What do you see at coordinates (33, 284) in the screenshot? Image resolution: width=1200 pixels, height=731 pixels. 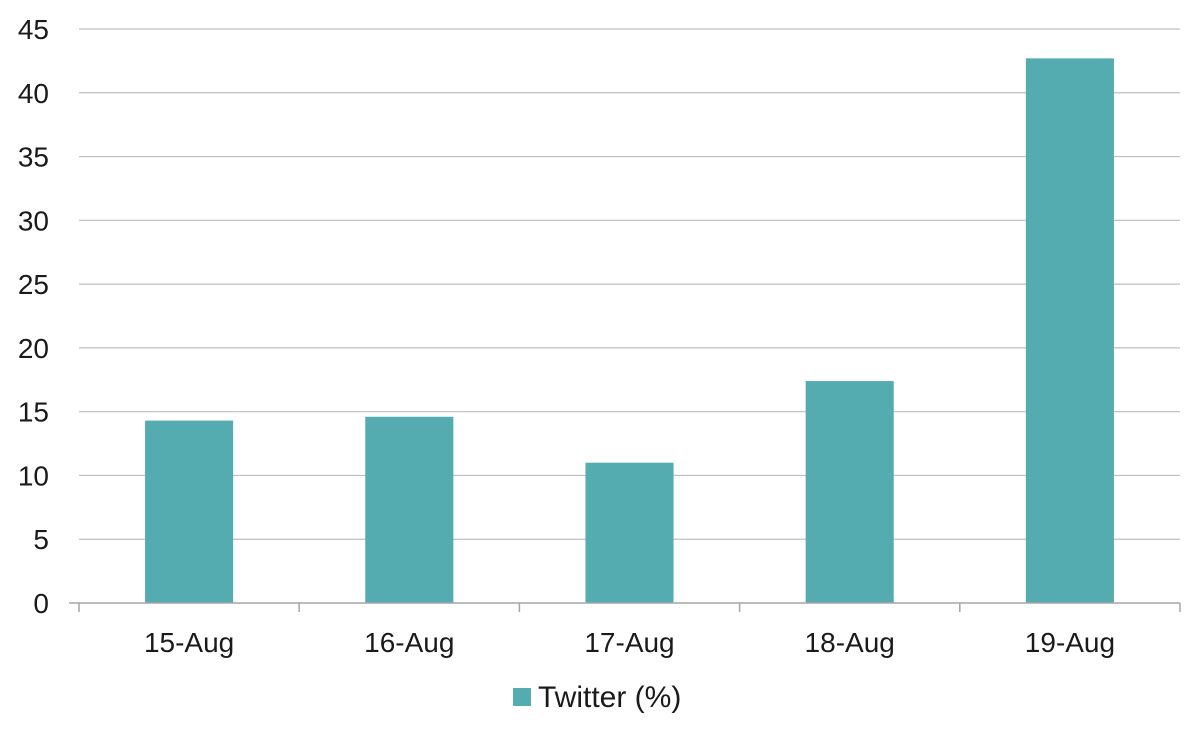 I see `y-tick-label-25: 25` at bounding box center [33, 284].